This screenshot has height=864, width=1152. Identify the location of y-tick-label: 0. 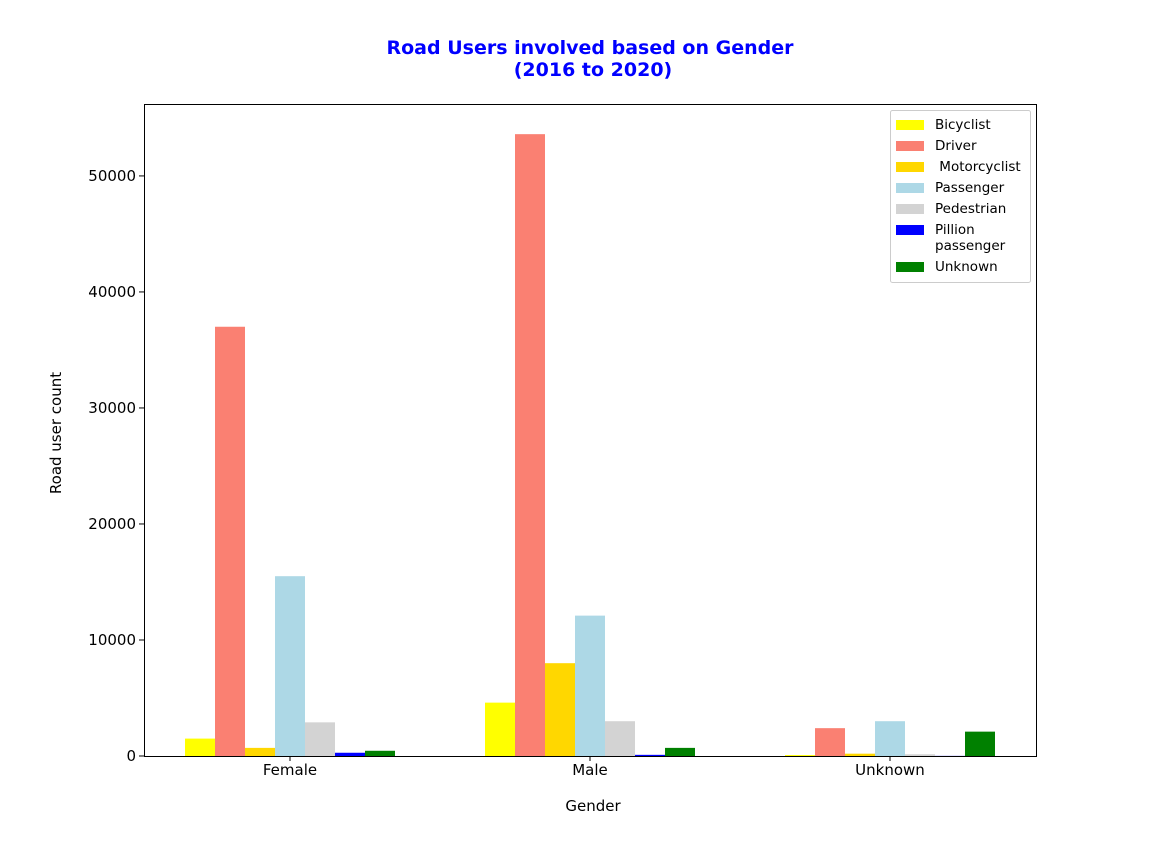
(131, 756).